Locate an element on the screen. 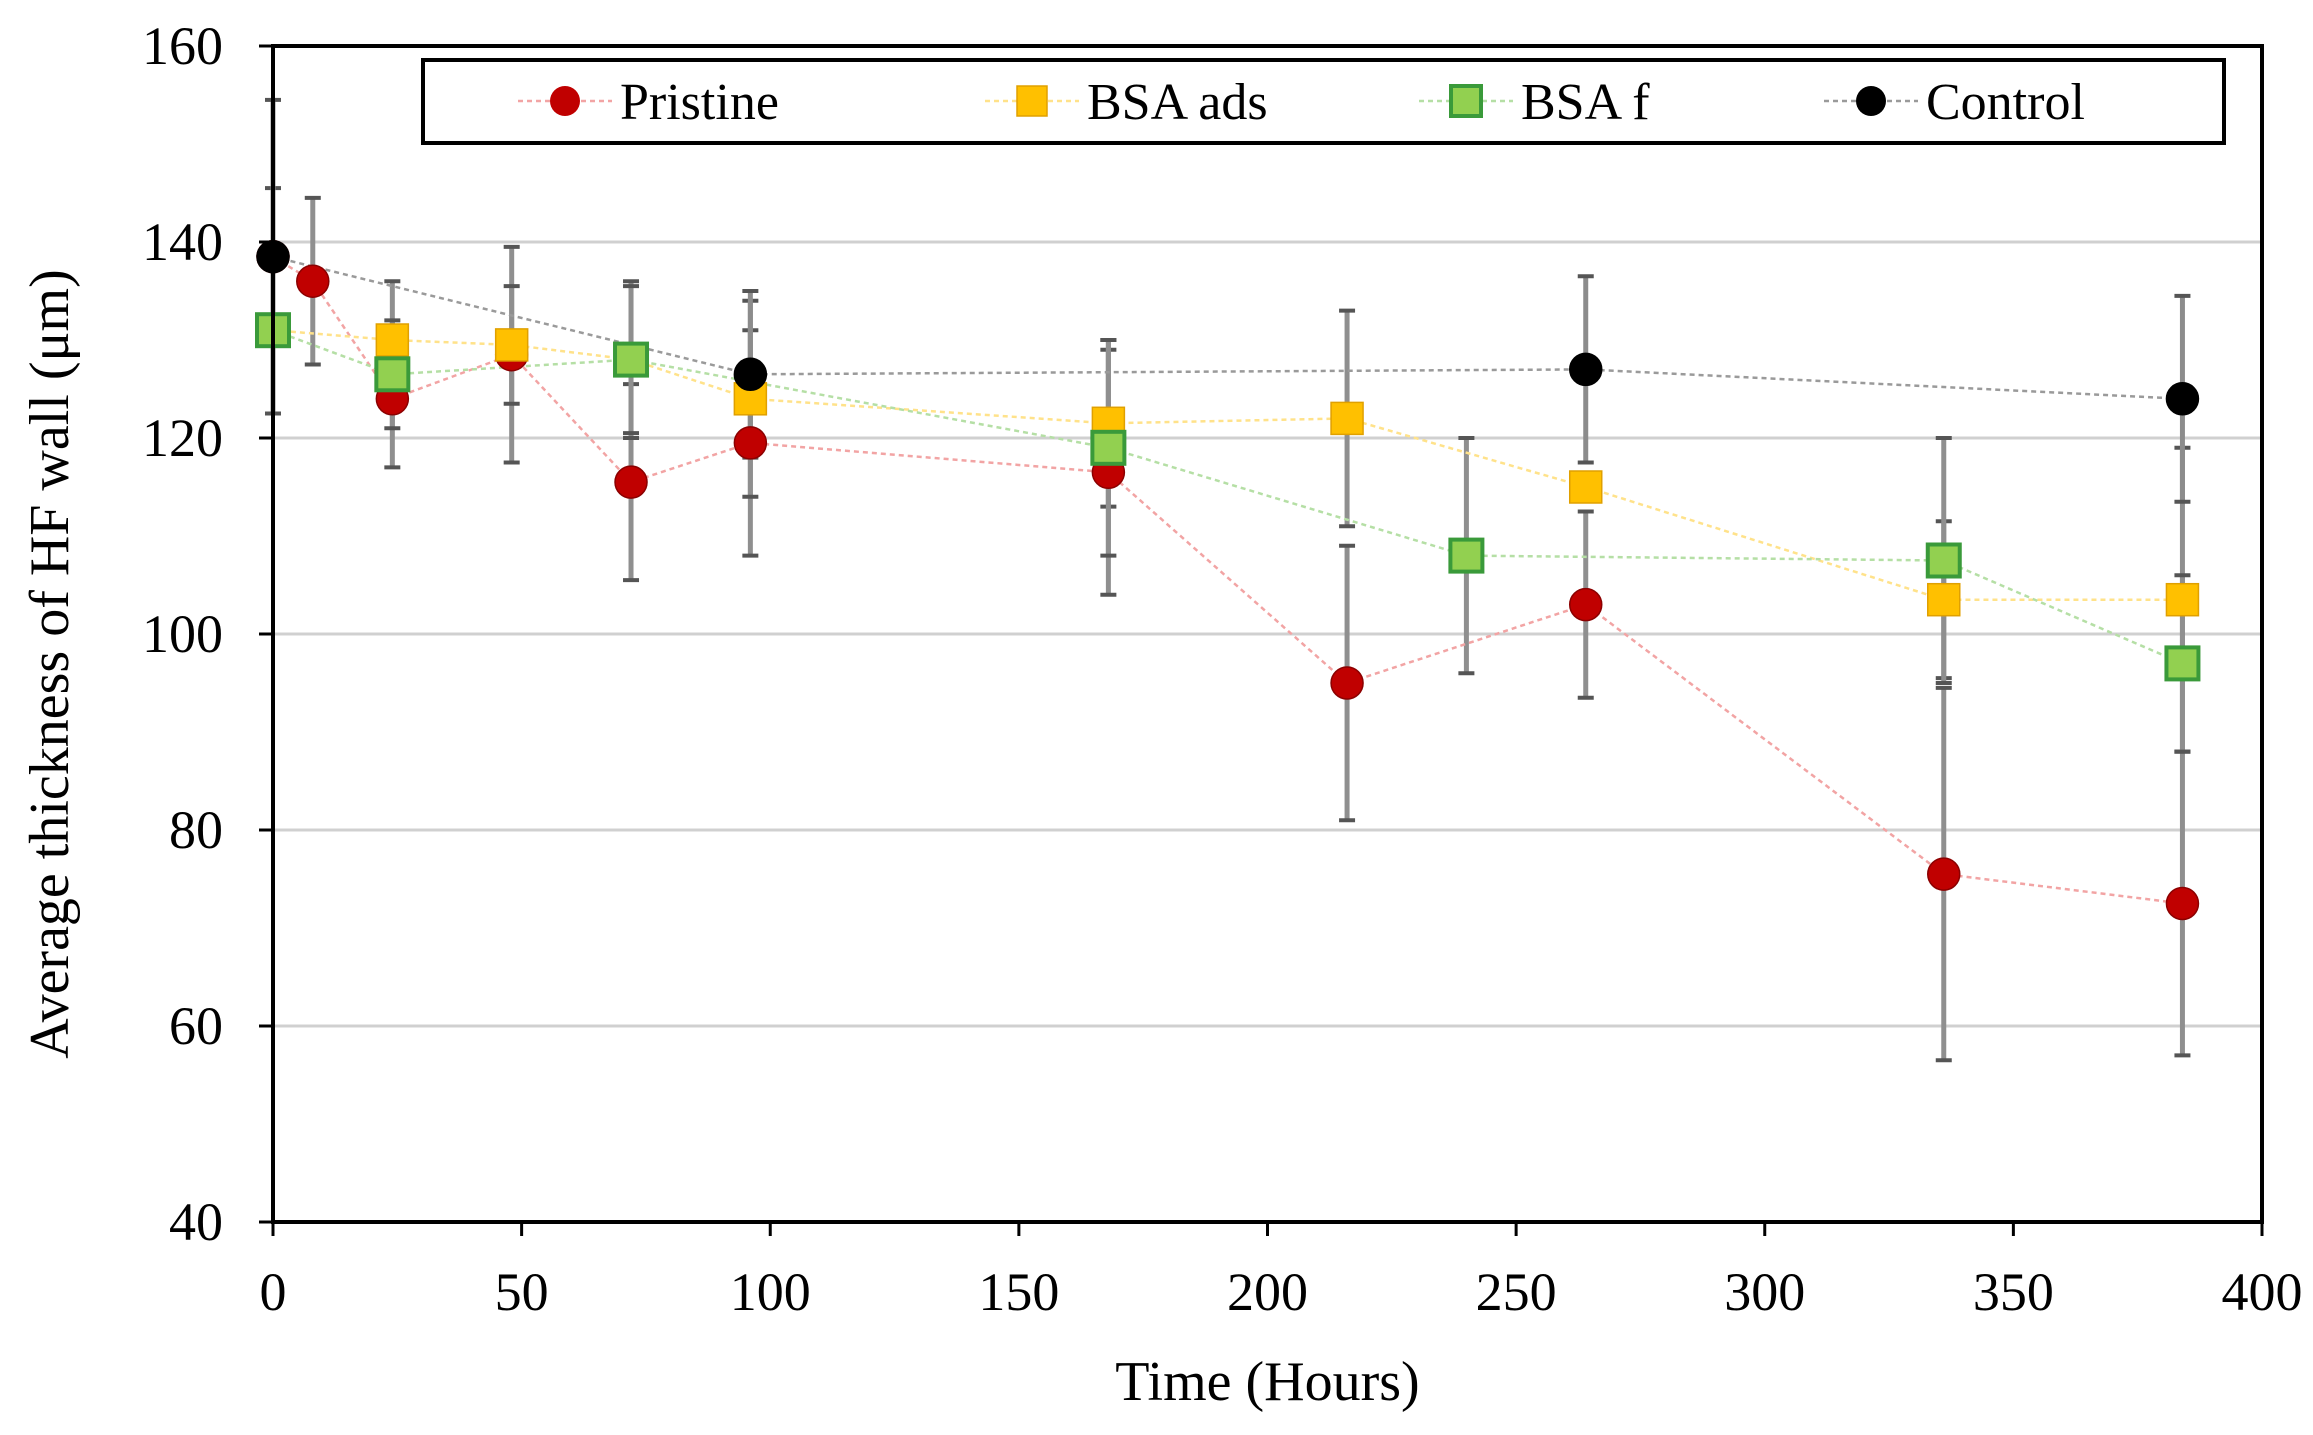 The height and width of the screenshot is (1435, 2313). x-tick-label-50: 50 is located at coordinates (522, 1292).